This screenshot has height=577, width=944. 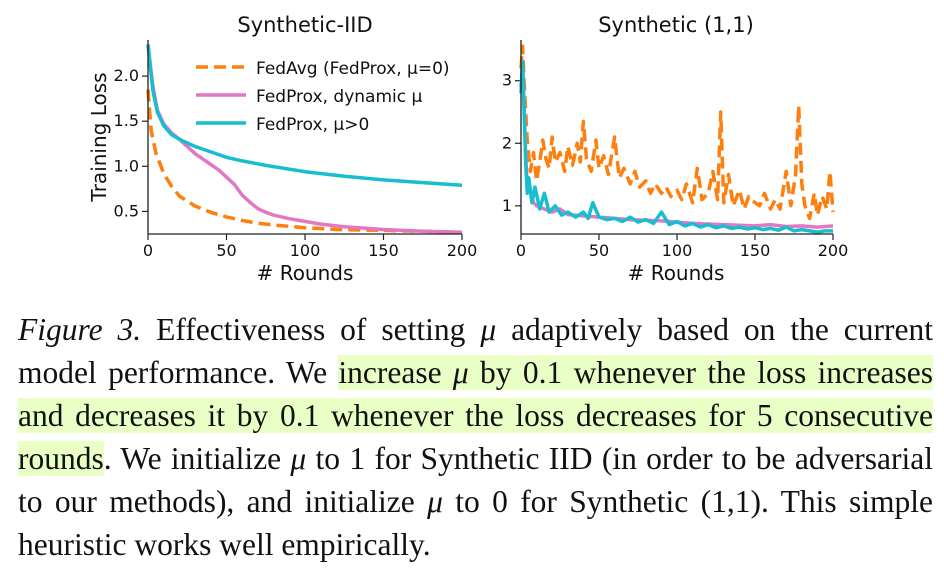 I want to click on legend-label-dynamic: FedProx, dynamic μ, so click(x=339, y=97).